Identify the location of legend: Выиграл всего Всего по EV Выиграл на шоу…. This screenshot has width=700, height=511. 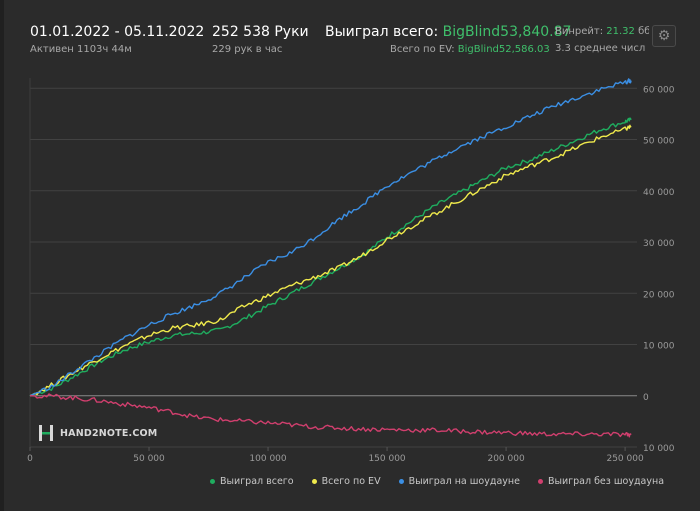
(437, 481).